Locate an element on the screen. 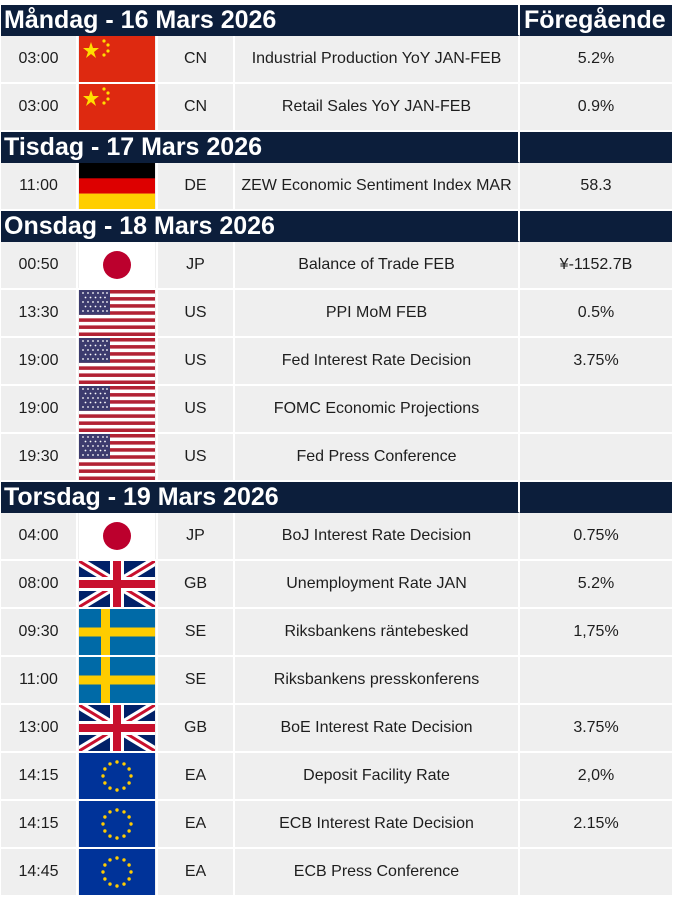 Image resolution: width=673 pixels, height=901 pixels. previous: 1,75% is located at coordinates (596, 633).